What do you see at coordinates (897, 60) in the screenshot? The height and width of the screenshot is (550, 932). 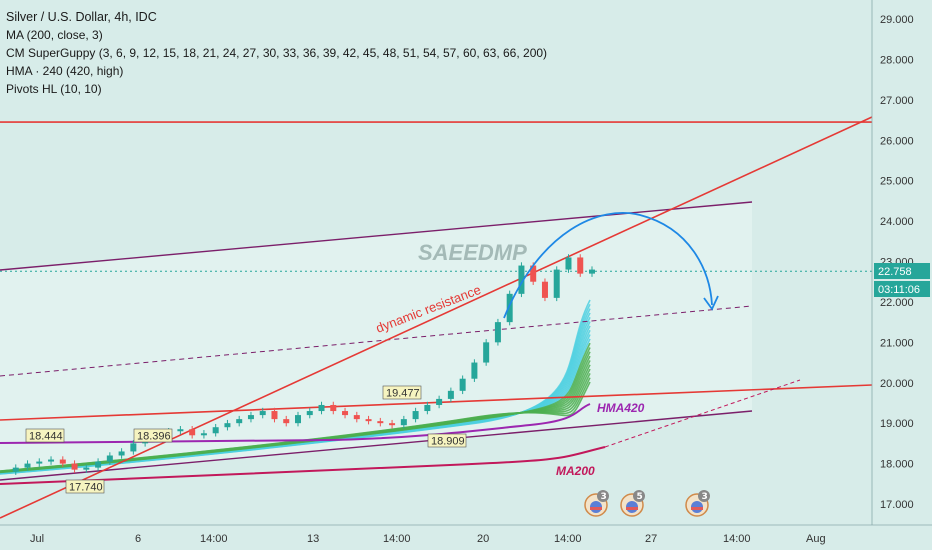 I see `price-tick-label: 28.000` at bounding box center [897, 60].